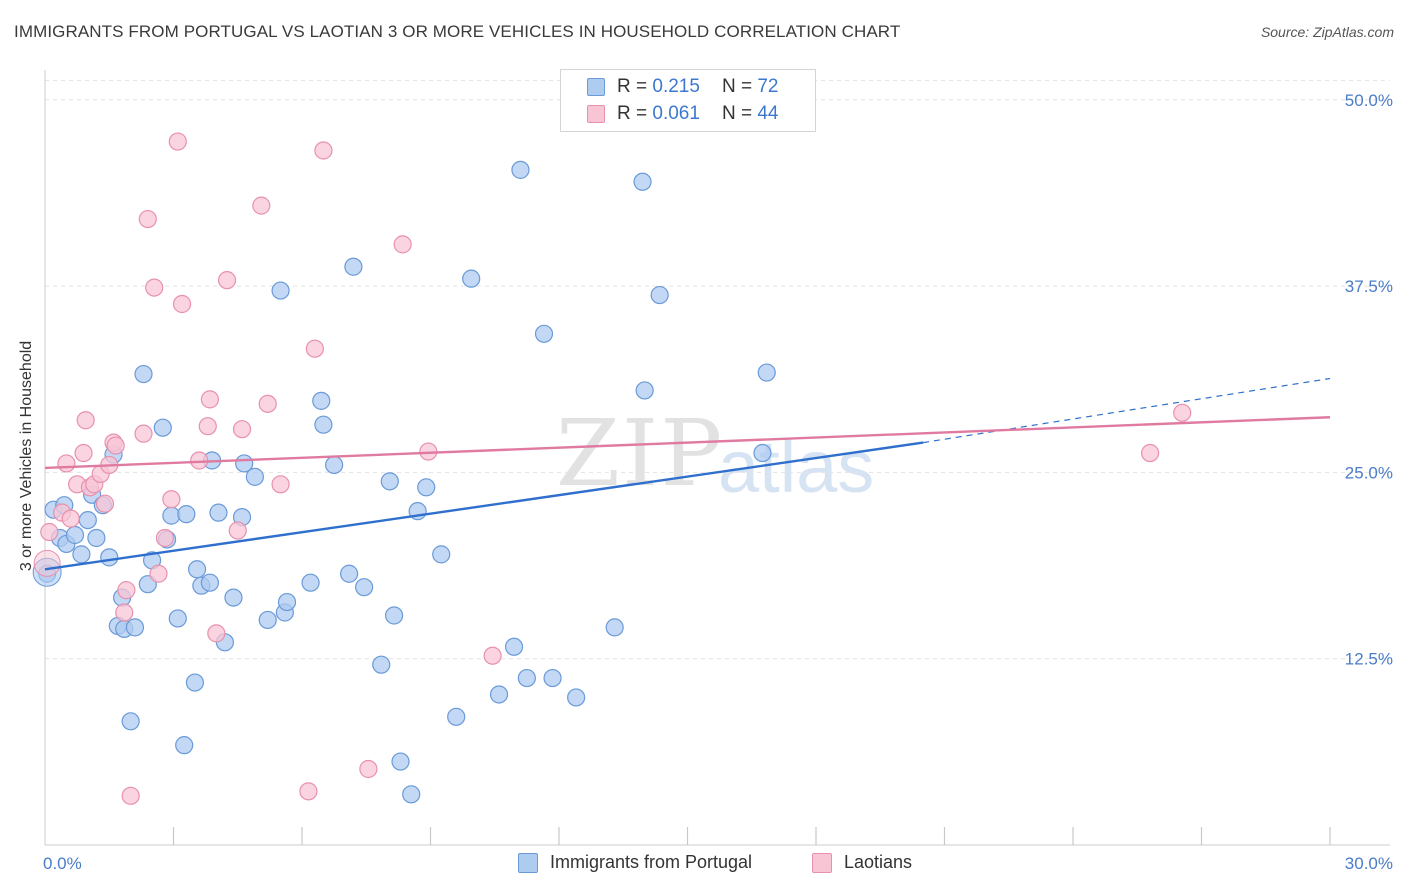 This screenshot has width=1406, height=892. I want to click on source-label: Source: ZipAtlas.com, so click(1327, 32).